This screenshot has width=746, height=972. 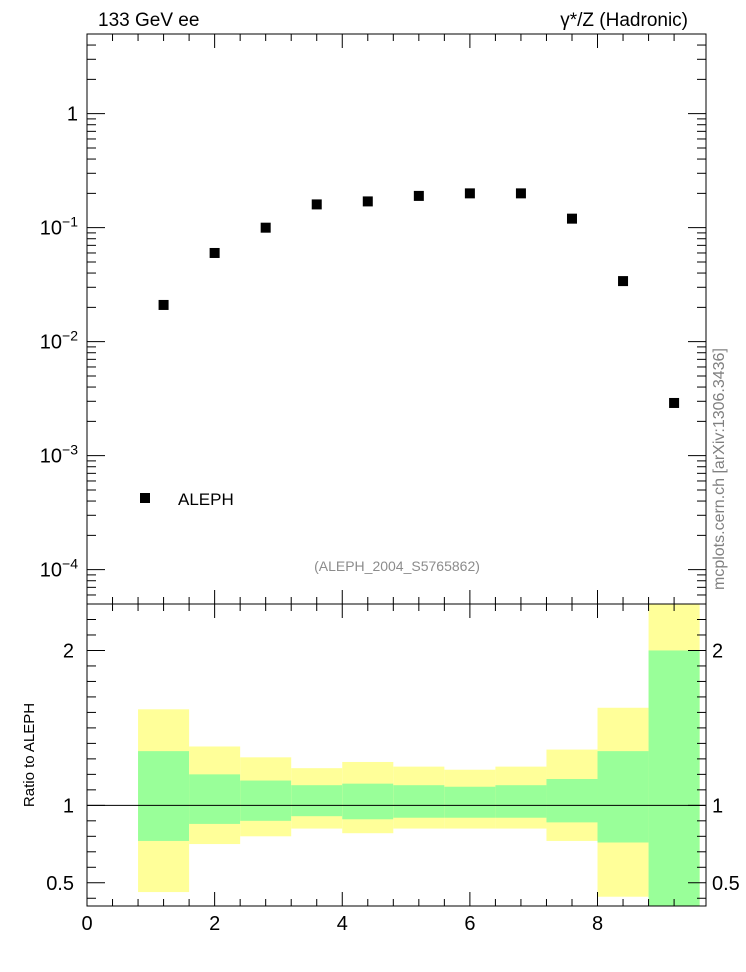 I want to click on ratio-y-tick-label-left: 1, so click(x=68, y=806).